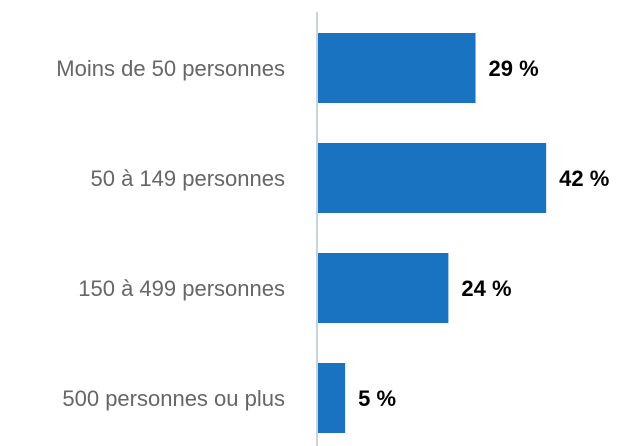 This screenshot has width=621, height=446. I want to click on value-label: 29 %, so click(514, 68).